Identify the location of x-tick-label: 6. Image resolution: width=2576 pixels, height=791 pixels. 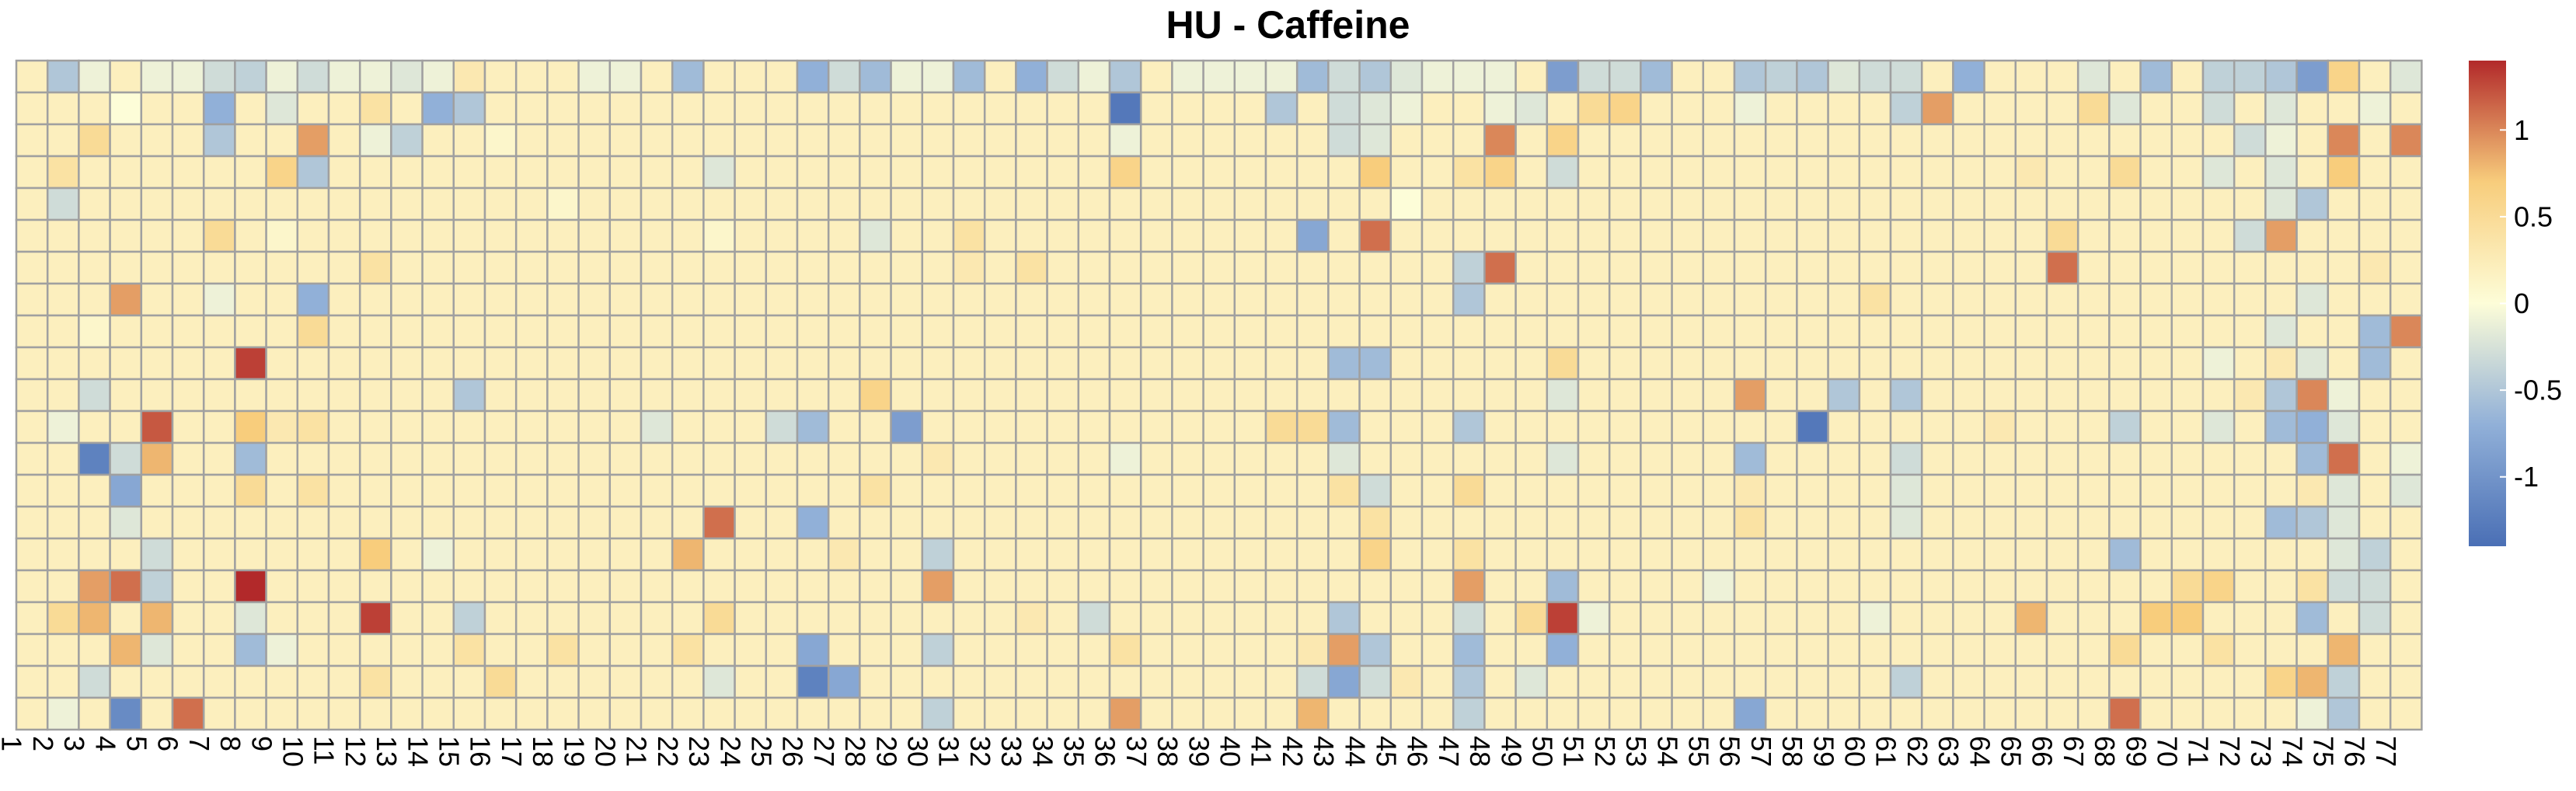
(168, 743).